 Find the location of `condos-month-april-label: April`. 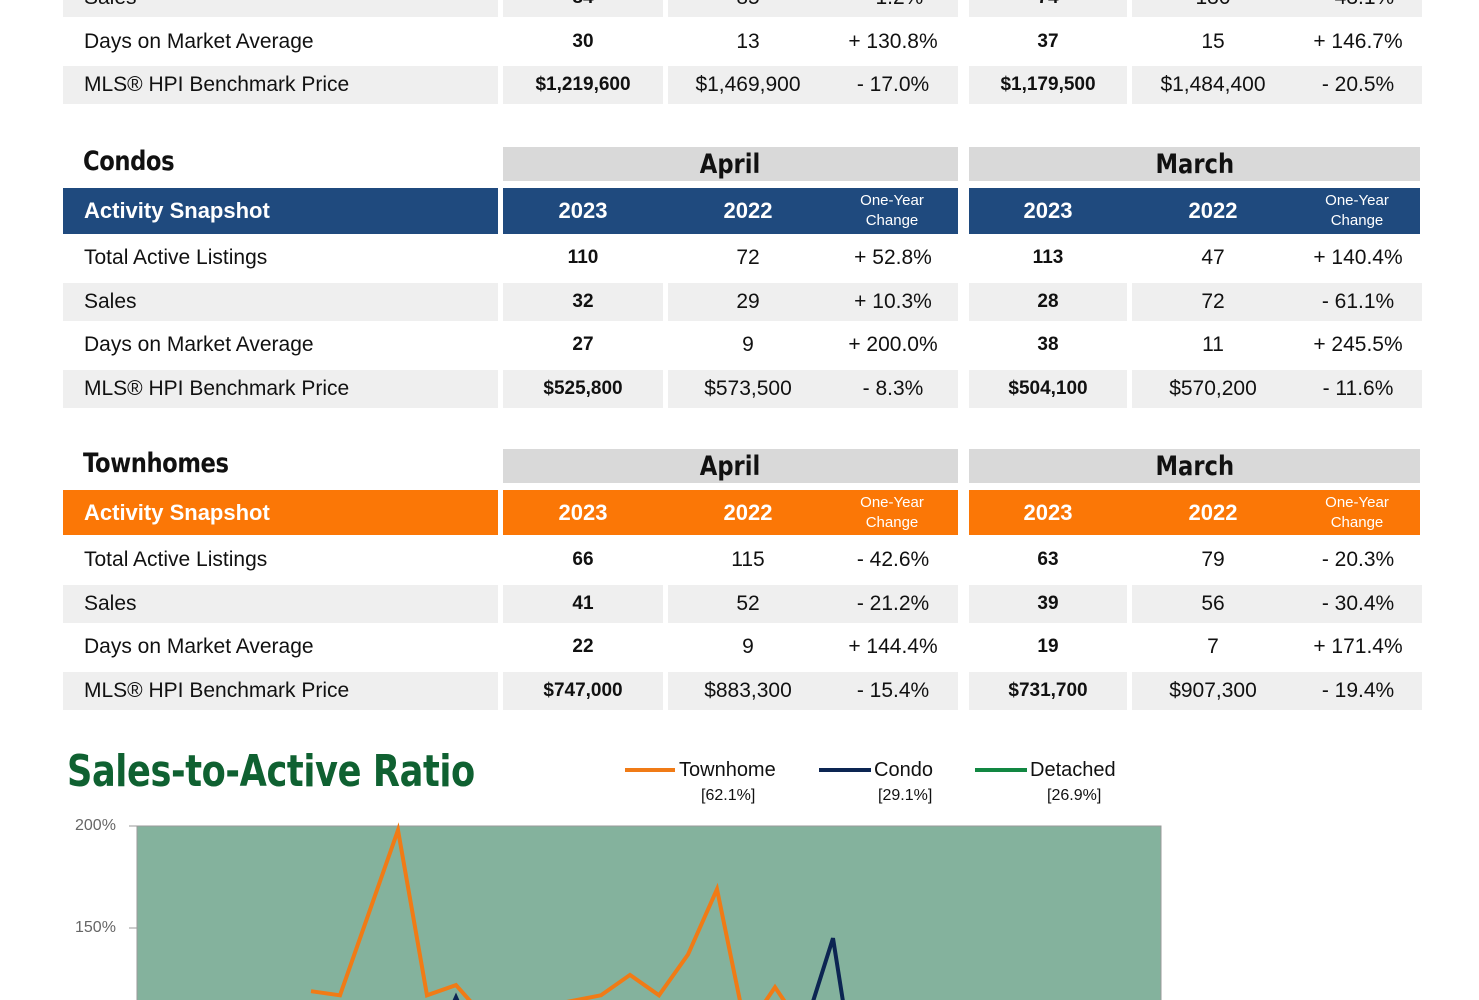

condos-month-april-label: April is located at coordinates (730, 164).